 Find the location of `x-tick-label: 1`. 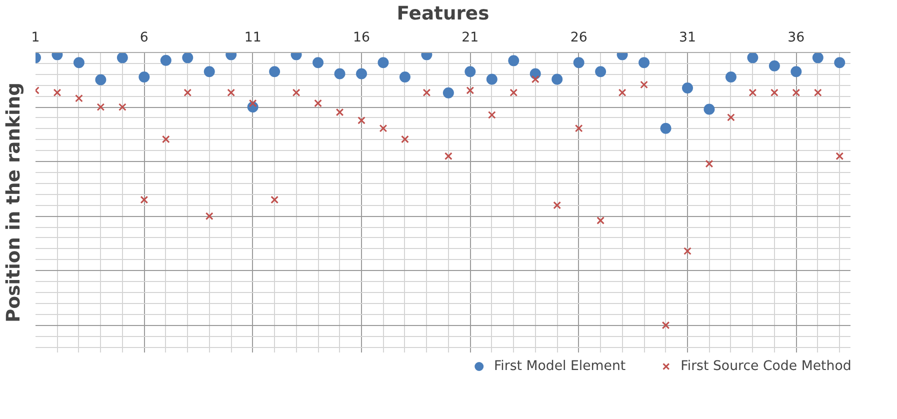

x-tick-label: 1 is located at coordinates (35, 38).